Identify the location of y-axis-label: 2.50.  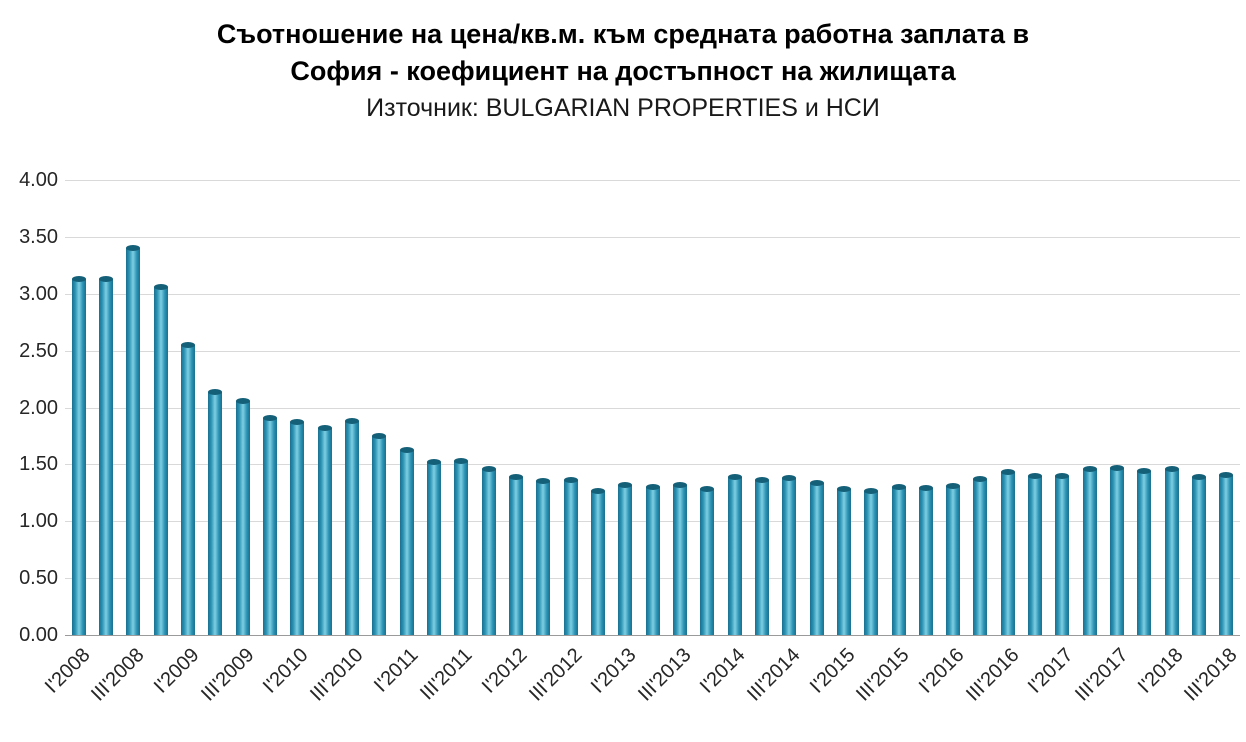
(38, 350).